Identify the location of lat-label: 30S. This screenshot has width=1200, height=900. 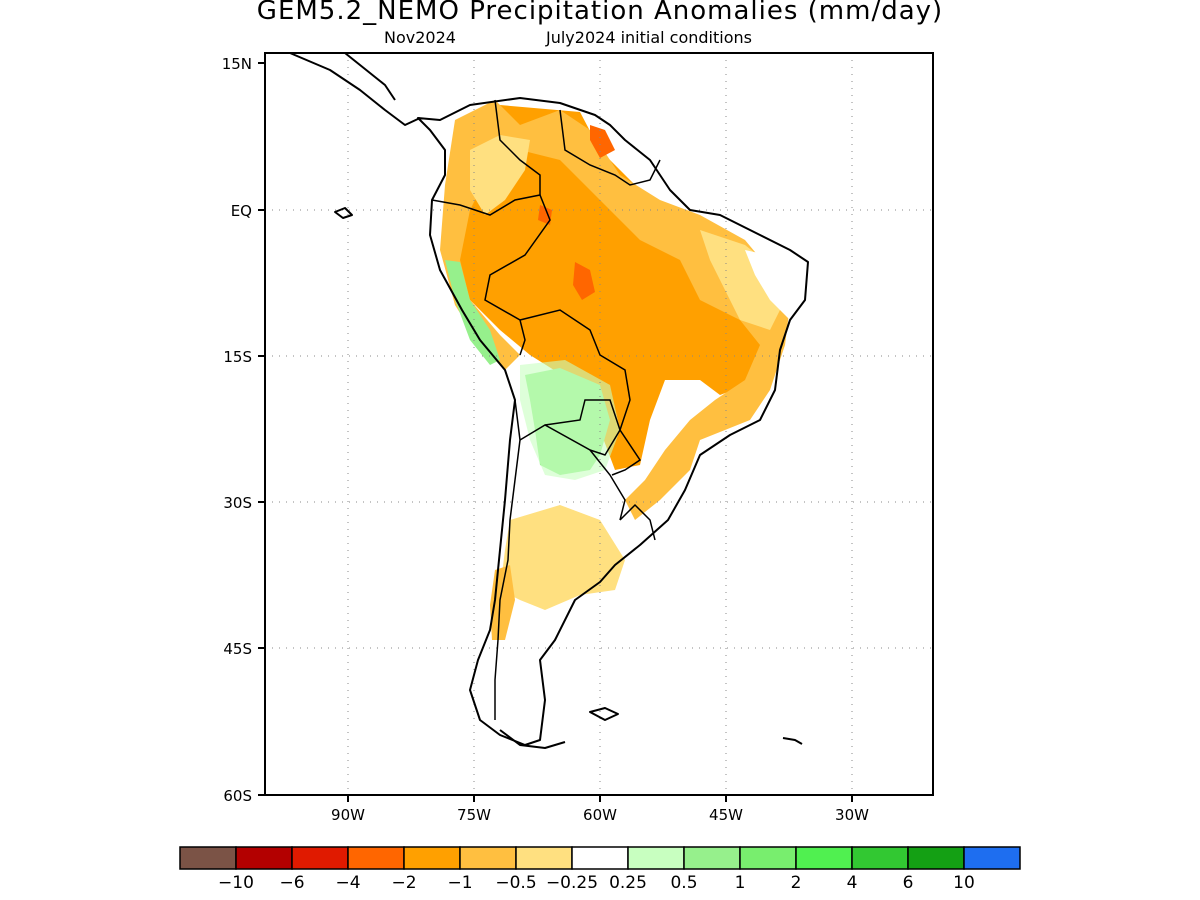
(237, 503).